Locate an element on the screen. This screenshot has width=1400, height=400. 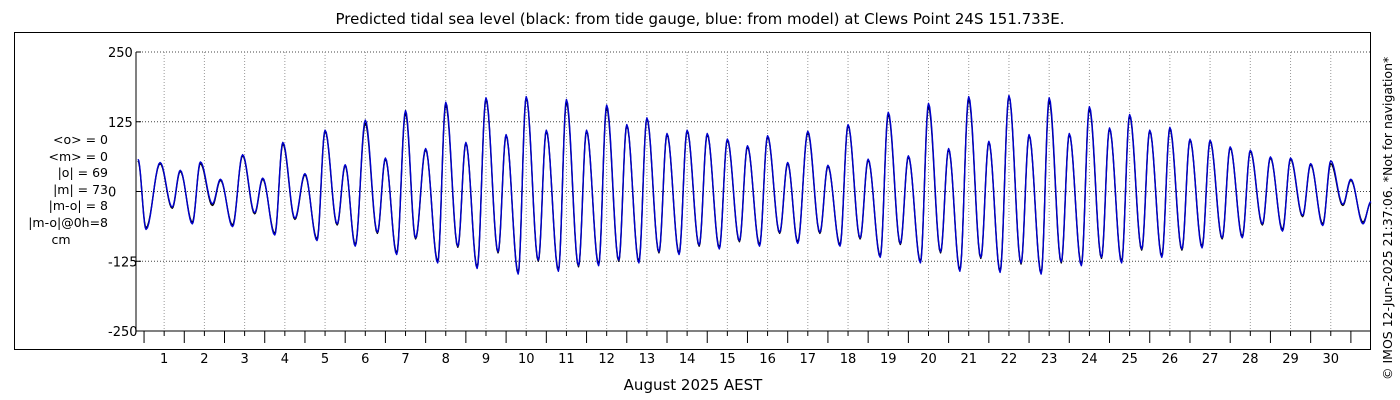
x-tick-label: 27 is located at coordinates (1210, 359).